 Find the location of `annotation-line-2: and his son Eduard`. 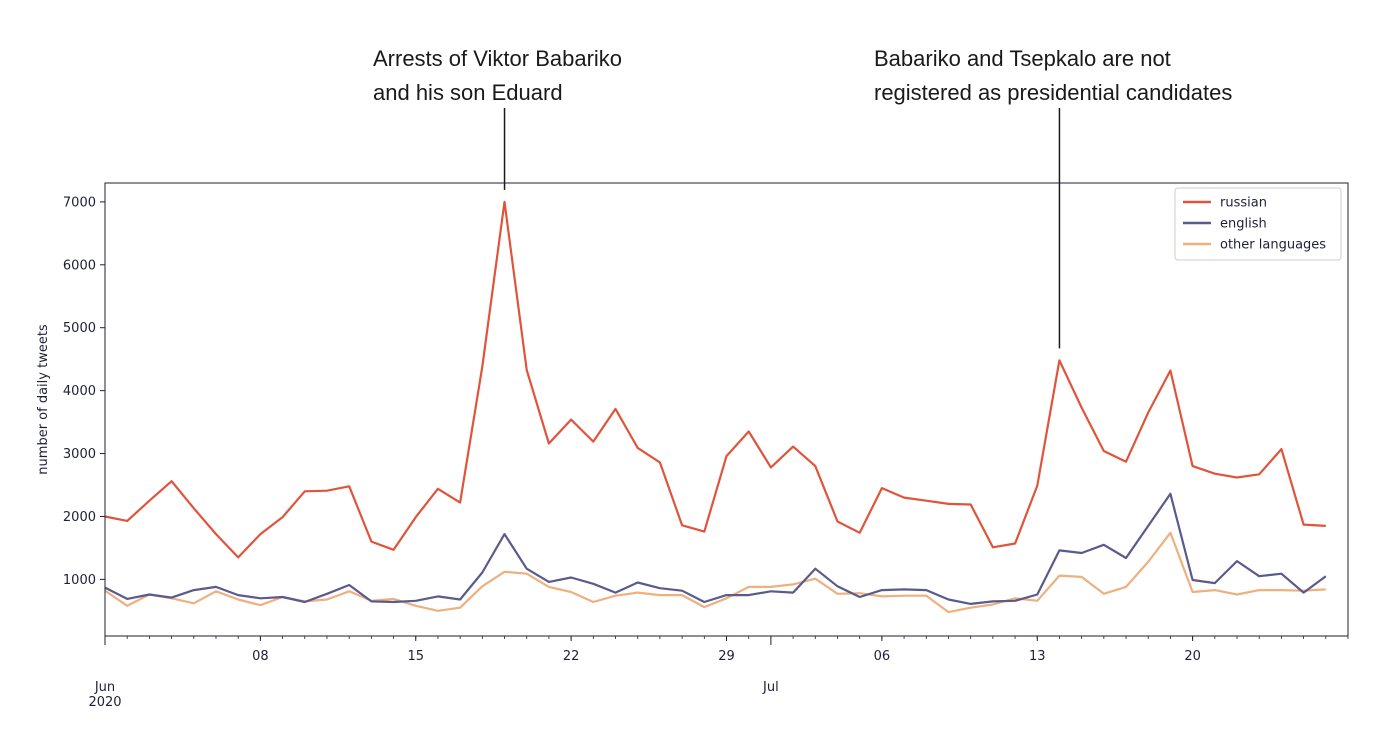

annotation-line-2: and his son Eduard is located at coordinates (468, 92).